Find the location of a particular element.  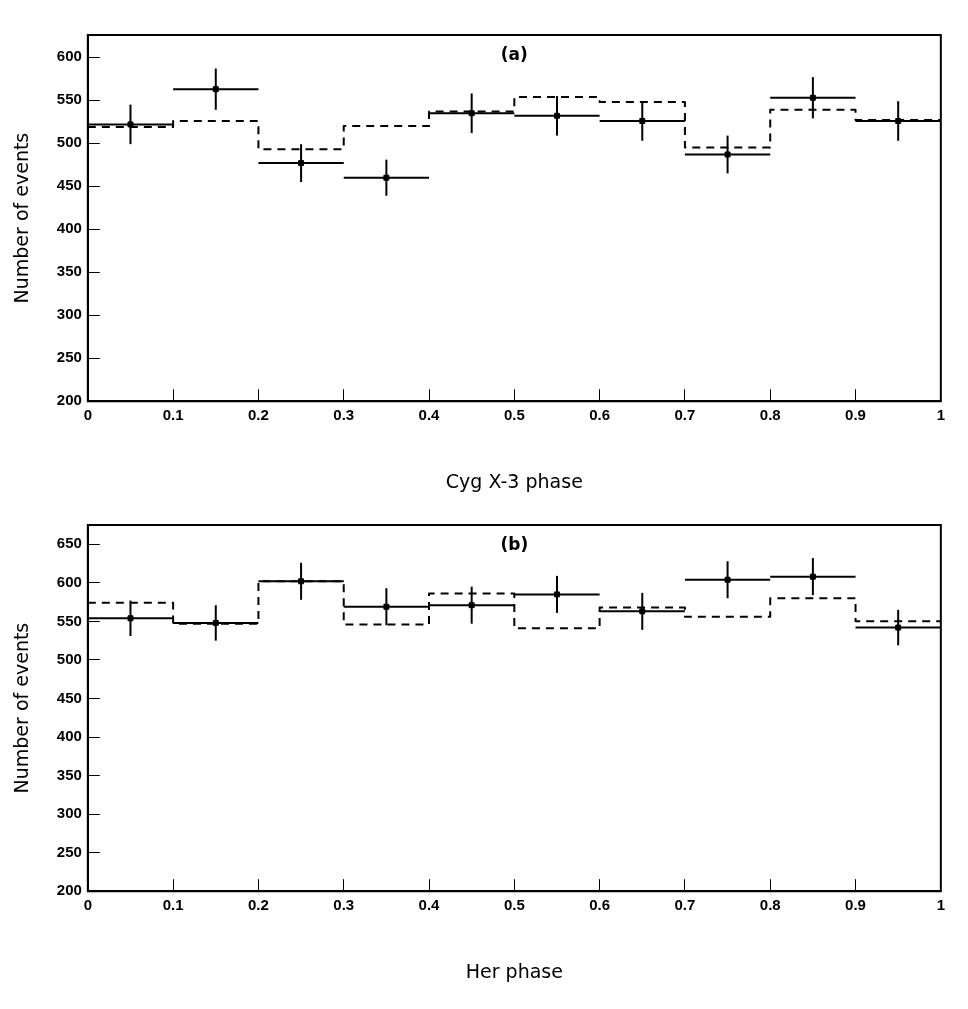

annotation: (b) is located at coordinates (514, 543).